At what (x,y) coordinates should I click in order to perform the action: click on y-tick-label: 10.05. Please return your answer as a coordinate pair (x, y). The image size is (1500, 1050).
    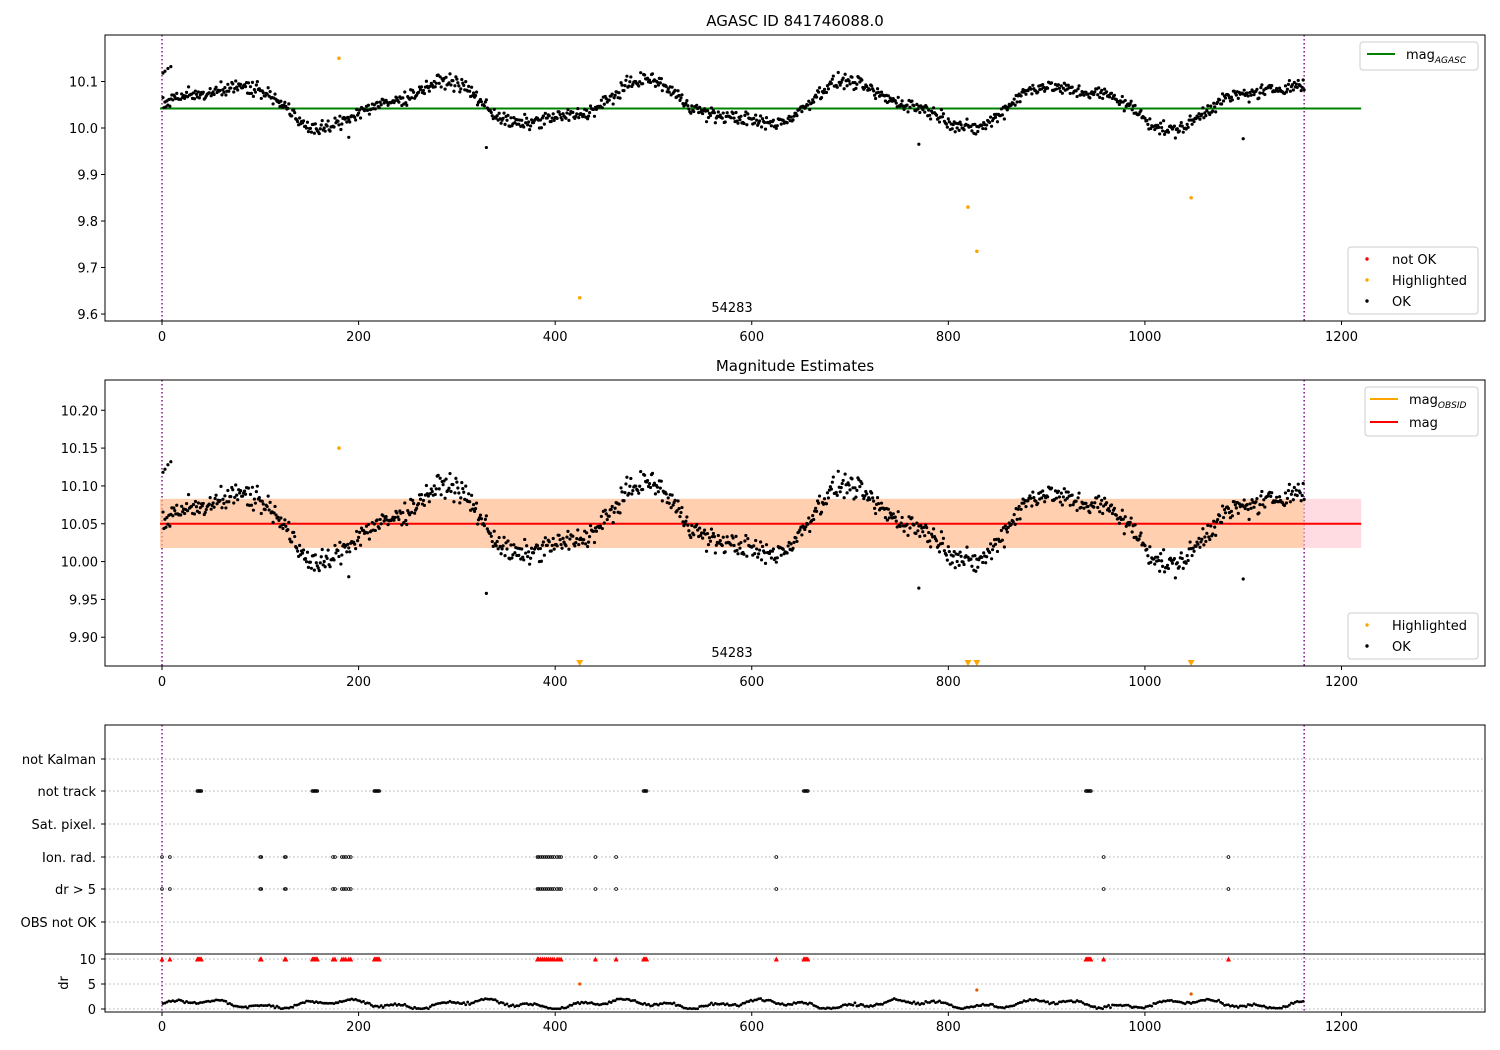
    Looking at the image, I should click on (79, 525).